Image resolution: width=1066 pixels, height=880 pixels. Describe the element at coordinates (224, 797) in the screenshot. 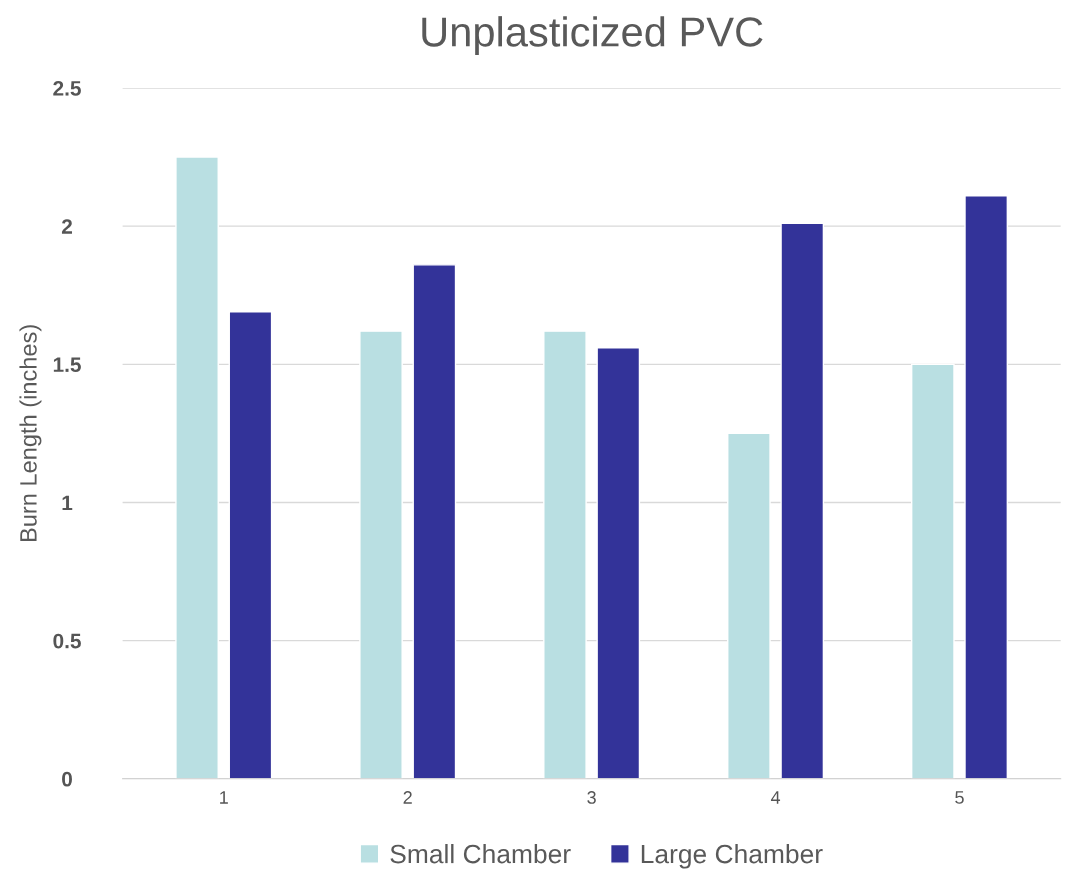

I see `x-tick-label: 1` at that location.